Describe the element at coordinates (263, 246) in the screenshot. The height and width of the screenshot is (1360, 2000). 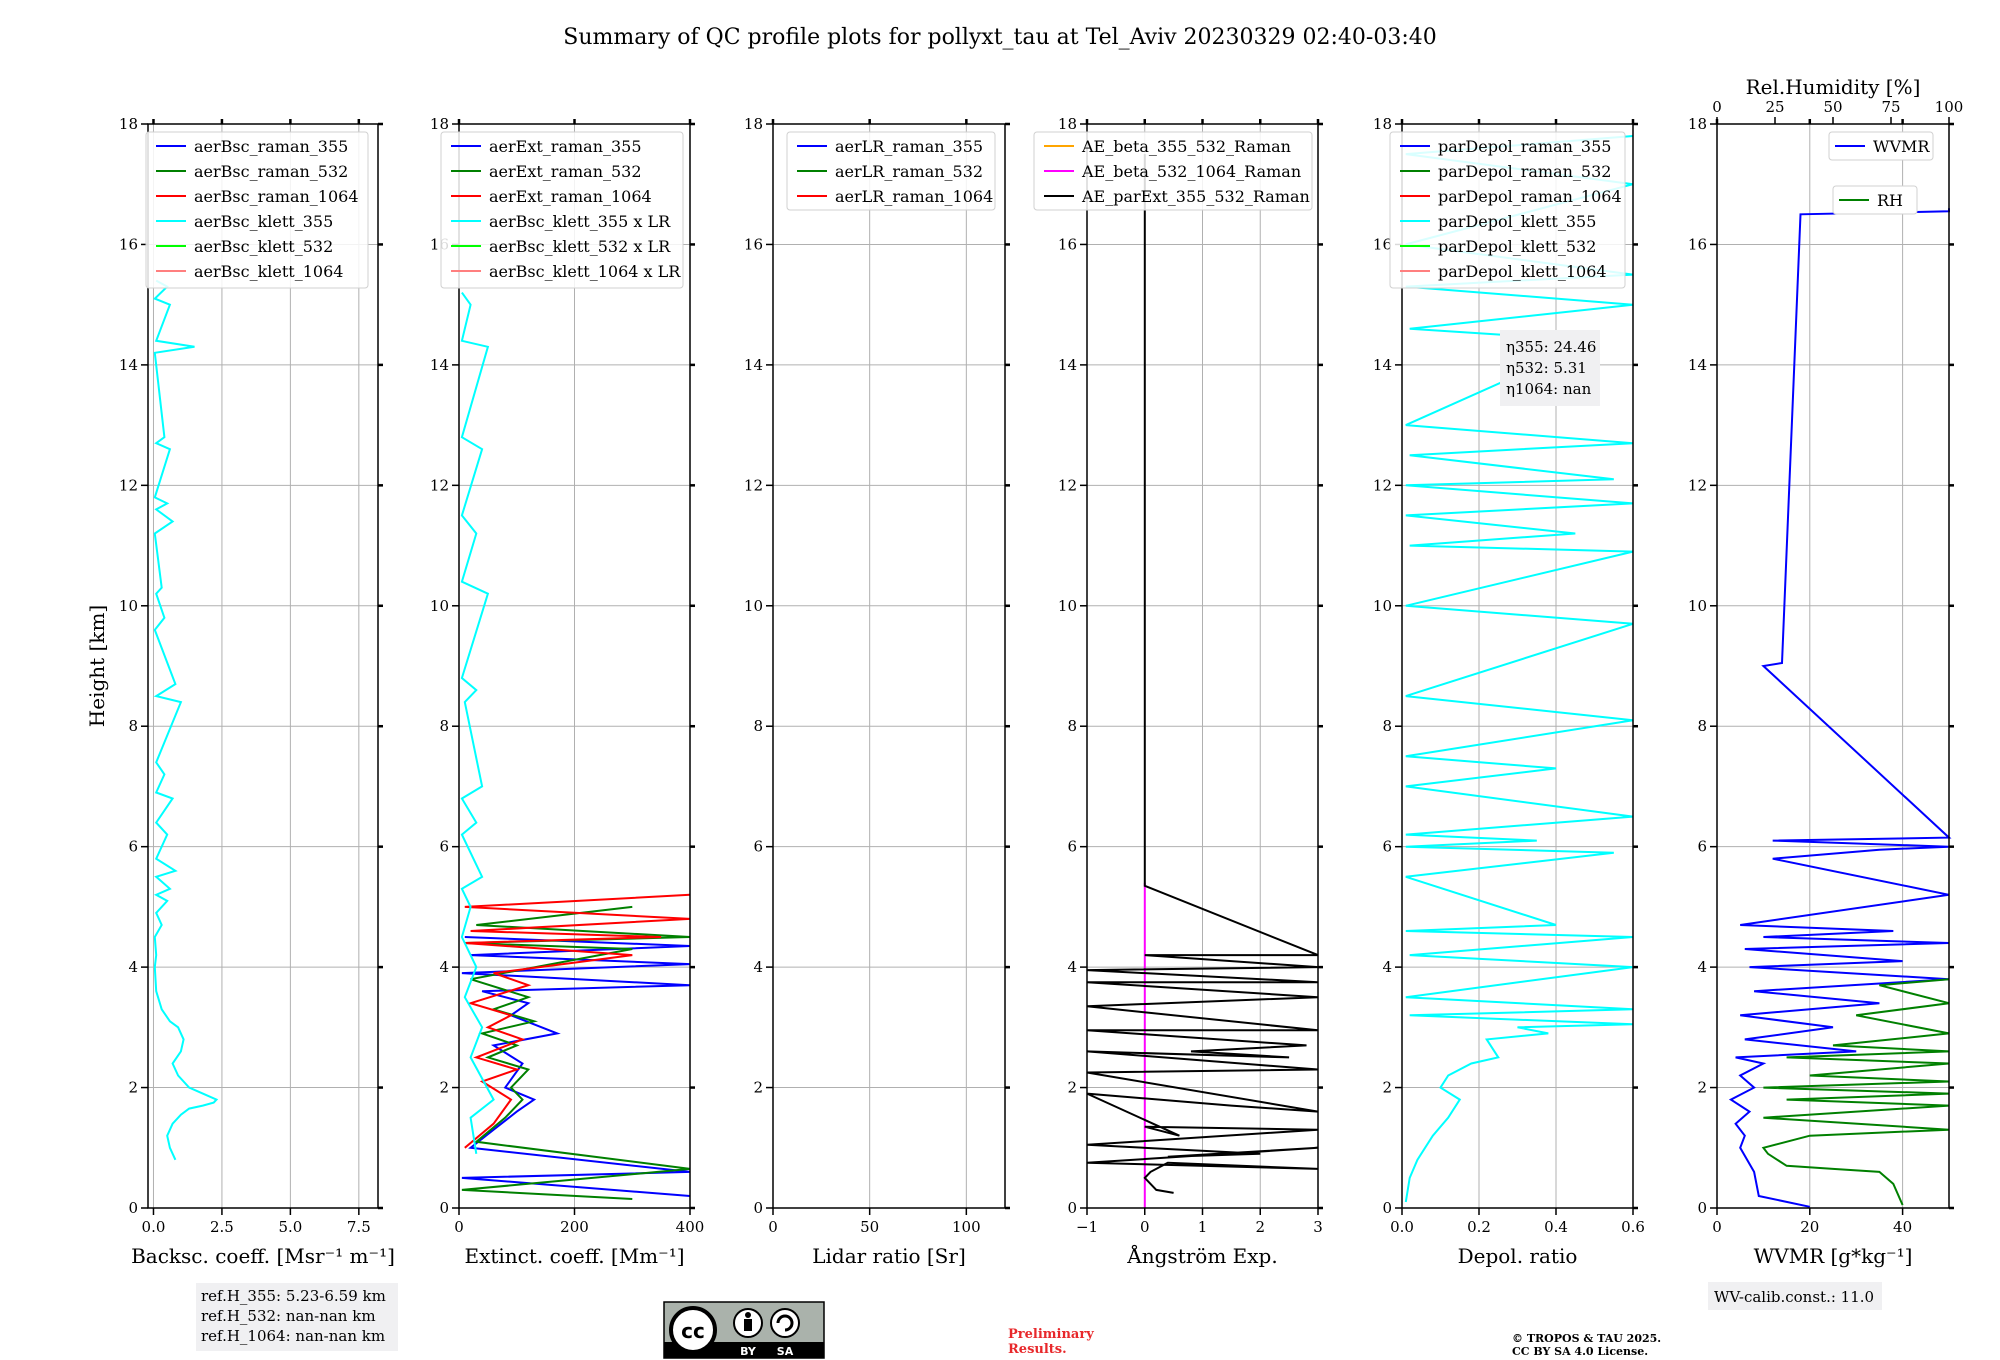
I see `legend-entry: aerBsc_klett_532` at that location.